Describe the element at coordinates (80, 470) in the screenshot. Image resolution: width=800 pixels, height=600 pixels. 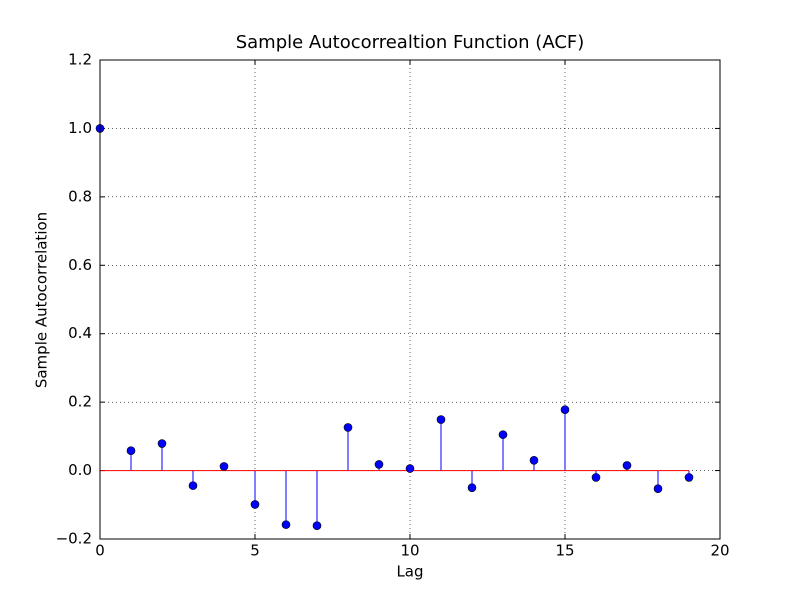
I see `y-tick-label: 0.0` at that location.